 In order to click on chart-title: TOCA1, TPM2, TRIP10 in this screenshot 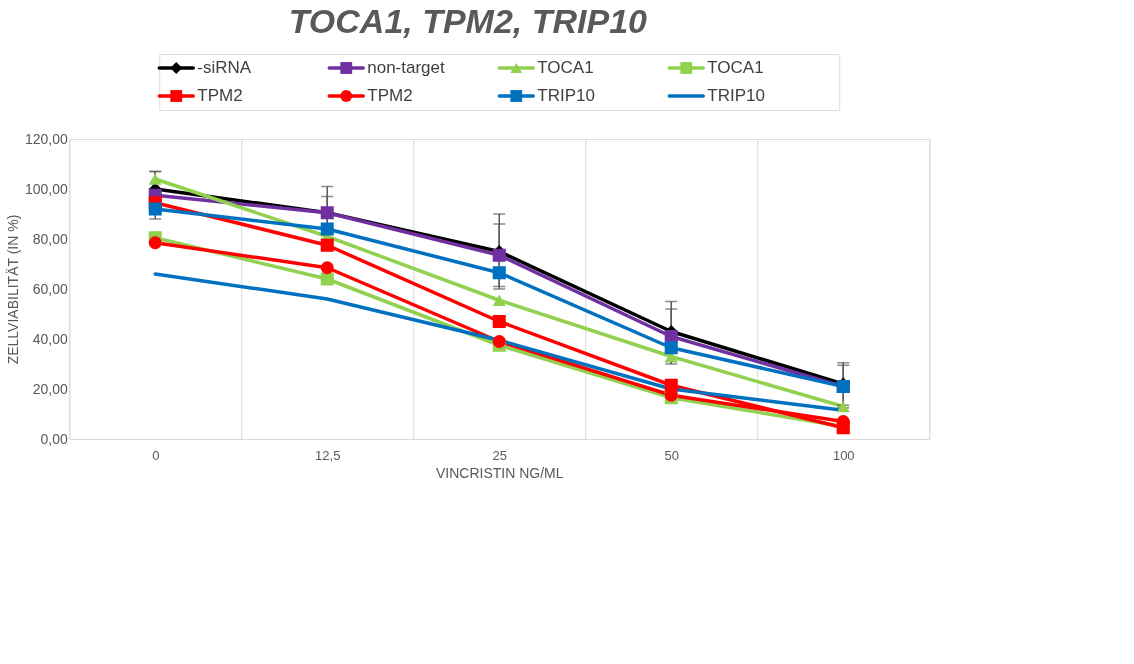, I will do `click(468, 20)`.